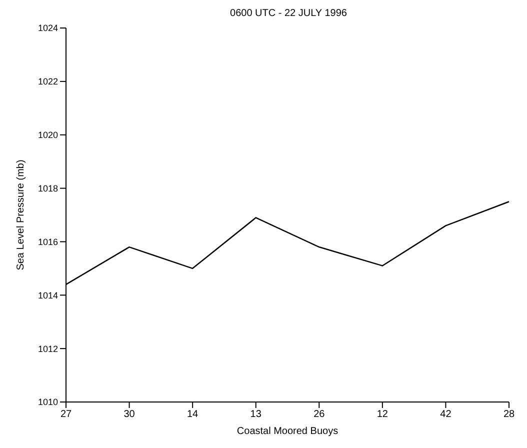 The height and width of the screenshot is (448, 527). Describe the element at coordinates (48, 135) in the screenshot. I see `y-tick-label: 1020` at that location.